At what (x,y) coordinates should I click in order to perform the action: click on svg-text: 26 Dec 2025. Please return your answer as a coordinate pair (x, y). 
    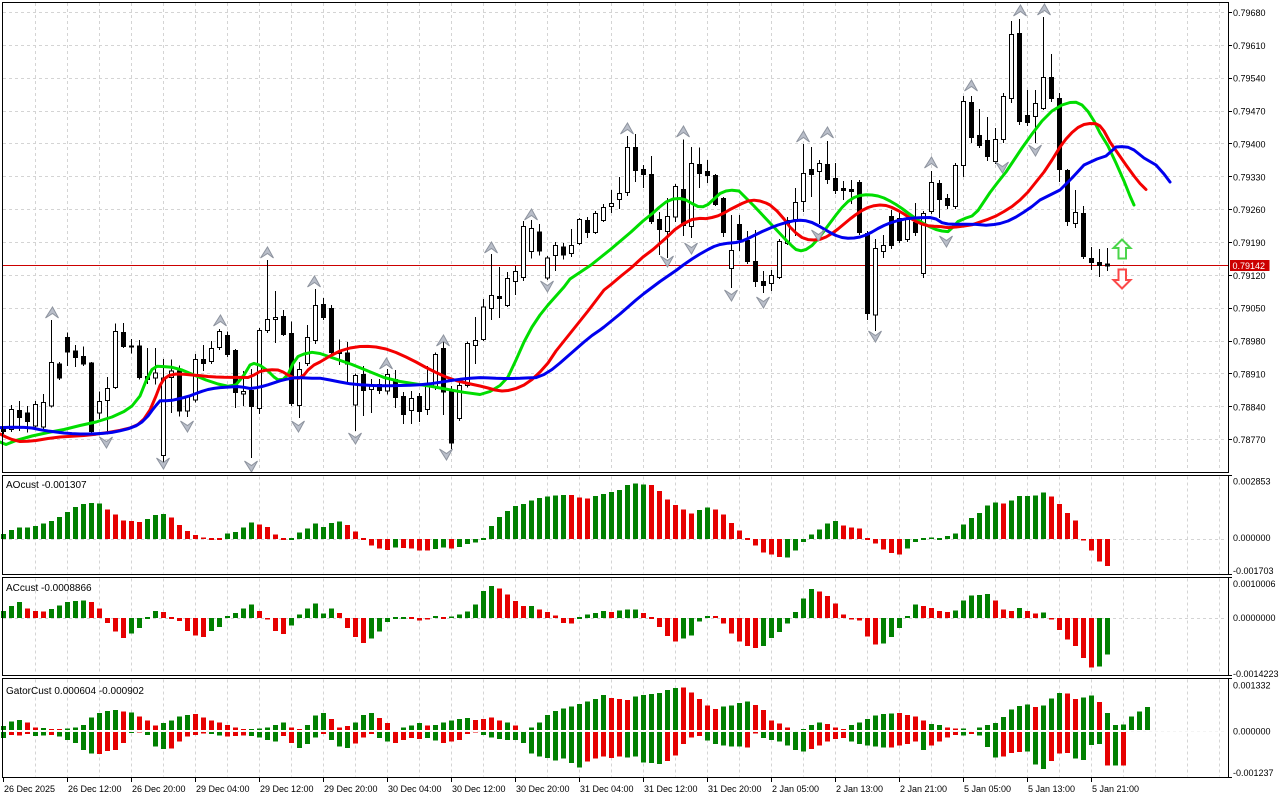
    Looking at the image, I should click on (29, 789).